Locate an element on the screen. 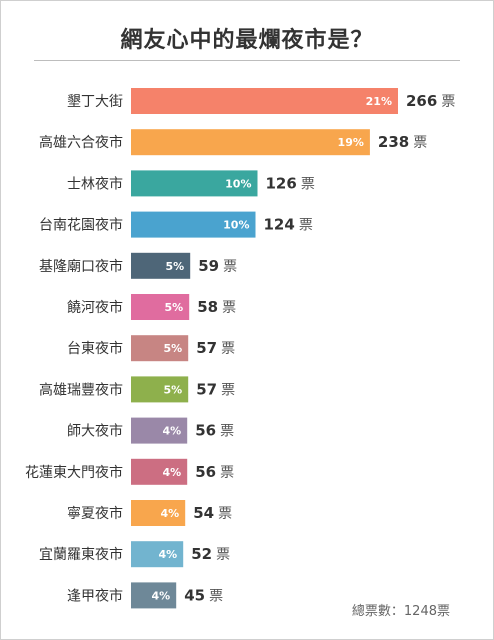 The height and width of the screenshot is (640, 494). value-label: 58 票 is located at coordinates (216, 307).